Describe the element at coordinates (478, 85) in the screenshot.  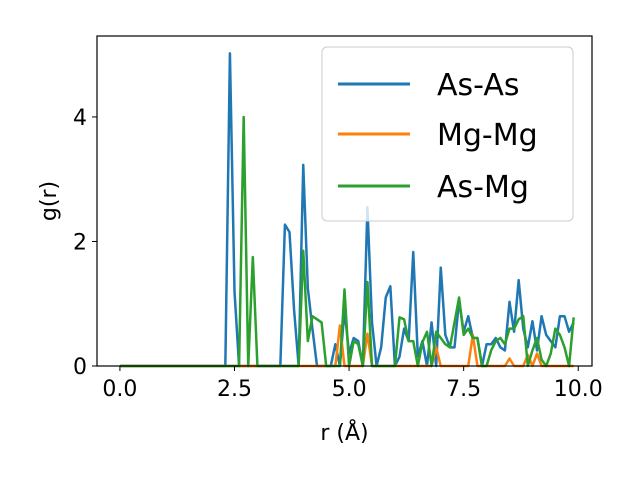
I see `legend-label-as-as: As-As` at that location.